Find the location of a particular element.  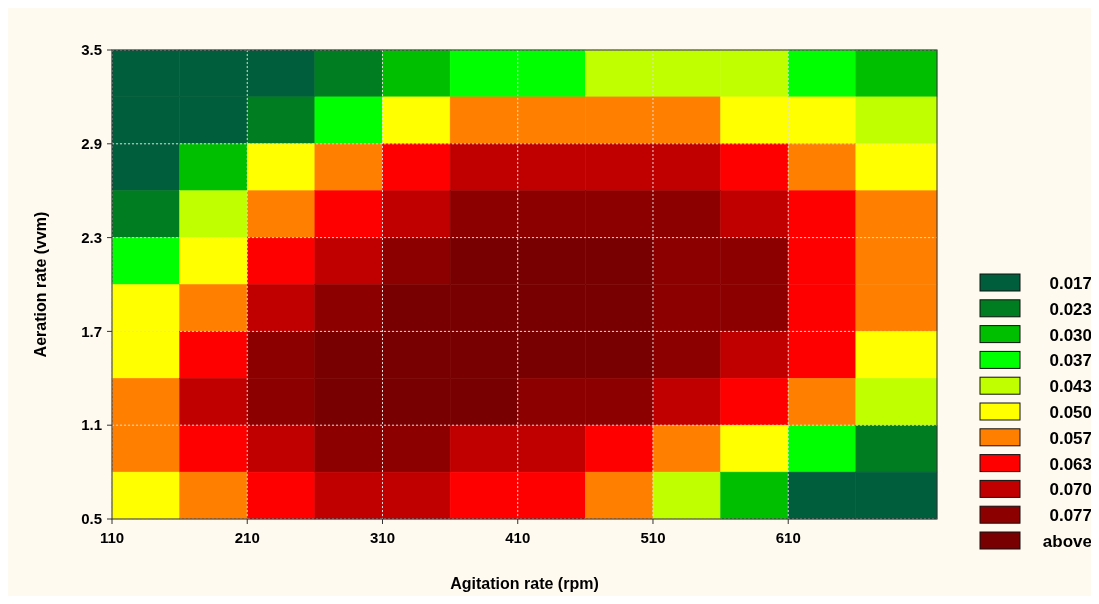

x-tick-label: 610 is located at coordinates (788, 537).